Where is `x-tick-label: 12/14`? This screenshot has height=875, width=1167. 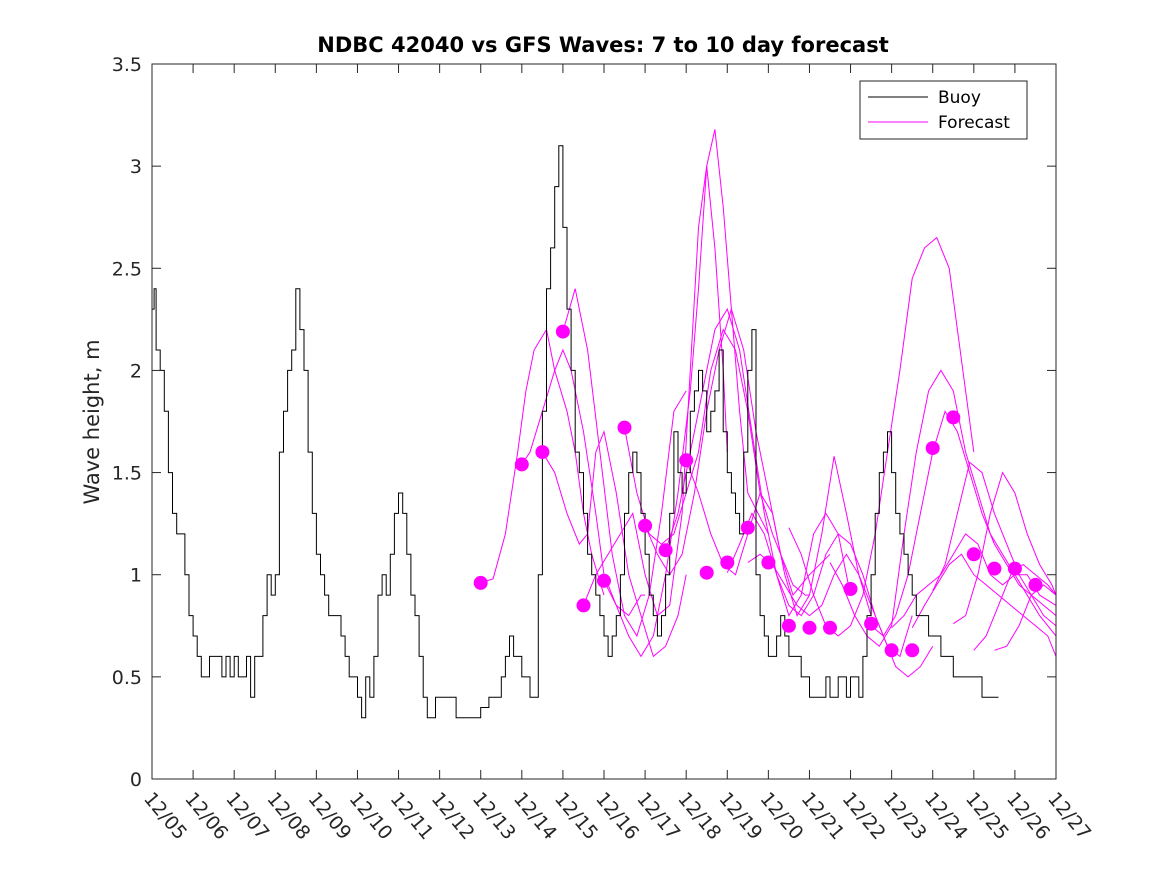
x-tick-label: 12/14 is located at coordinates (535, 816).